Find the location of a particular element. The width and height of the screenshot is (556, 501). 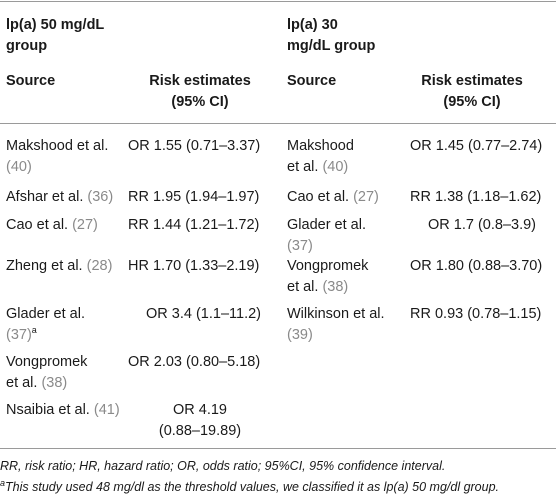

right-source-row-2: Cao et al. (27) is located at coordinates (333, 197).